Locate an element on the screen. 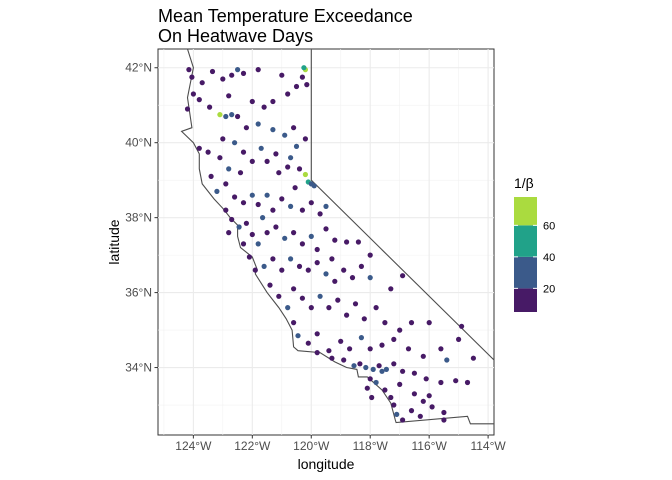  x-tick-label: 116°W is located at coordinates (430, 446).